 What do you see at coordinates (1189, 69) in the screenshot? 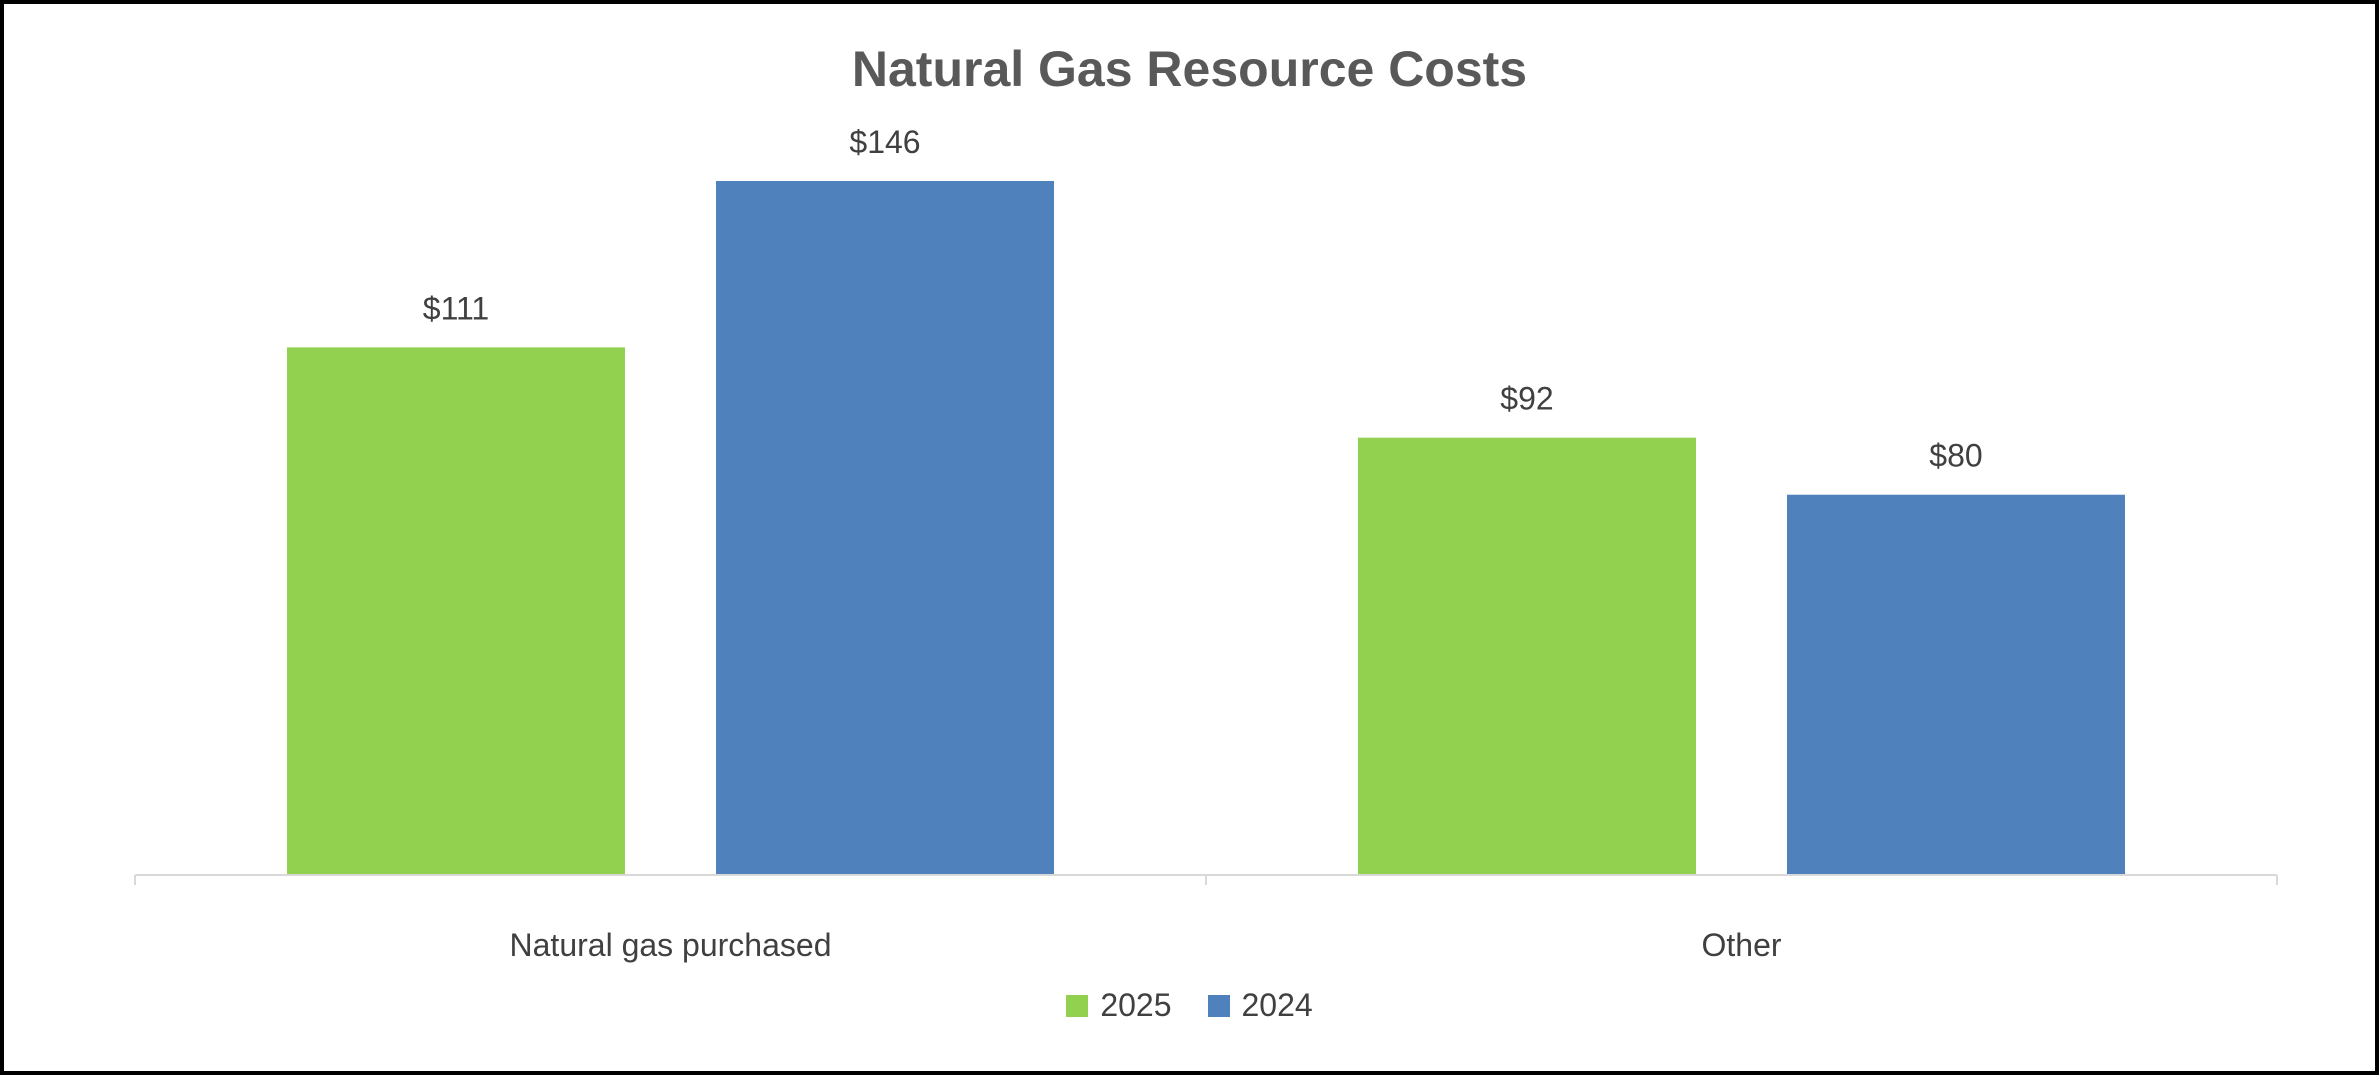
I see `chart-title: Natural Gas Resource Costs` at bounding box center [1189, 69].